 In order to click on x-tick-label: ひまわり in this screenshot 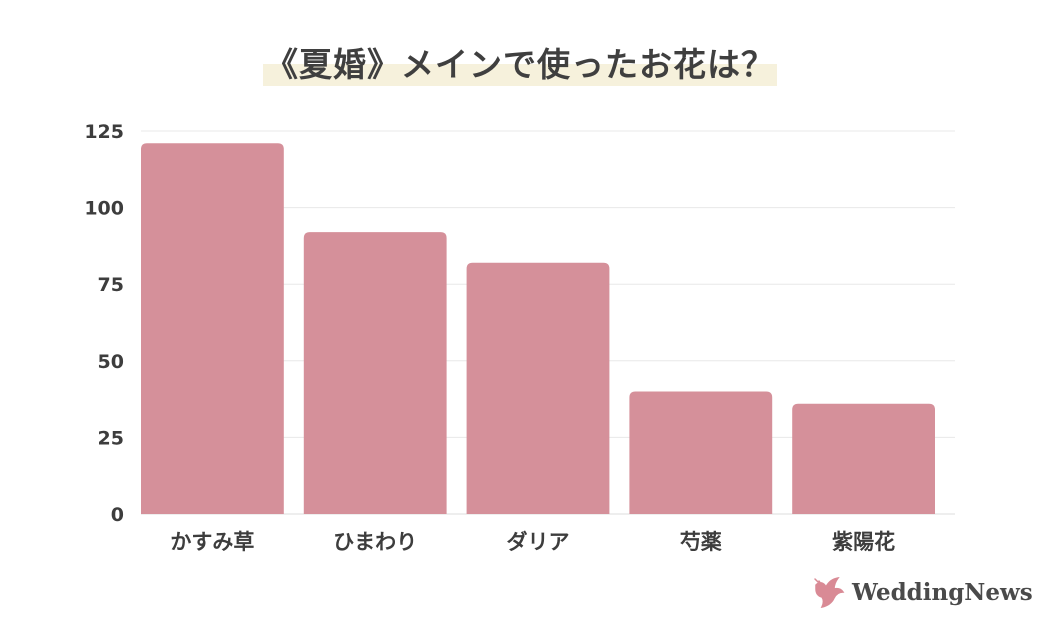, I will do `click(375, 542)`.